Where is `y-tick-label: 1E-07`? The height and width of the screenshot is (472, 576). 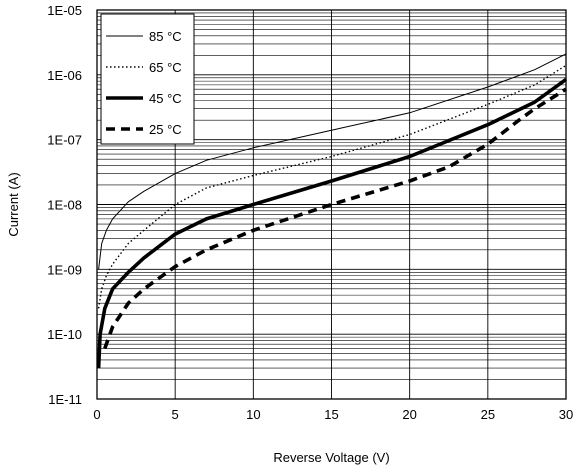 y-tick-label: 1E-07 is located at coordinates (64, 140).